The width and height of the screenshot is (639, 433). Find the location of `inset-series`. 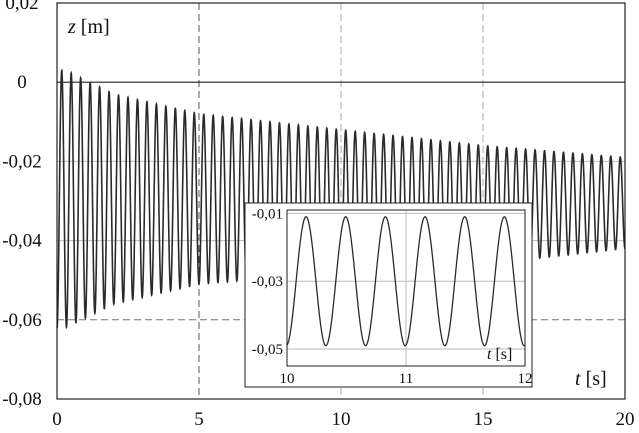

inset-series is located at coordinates (406, 281).